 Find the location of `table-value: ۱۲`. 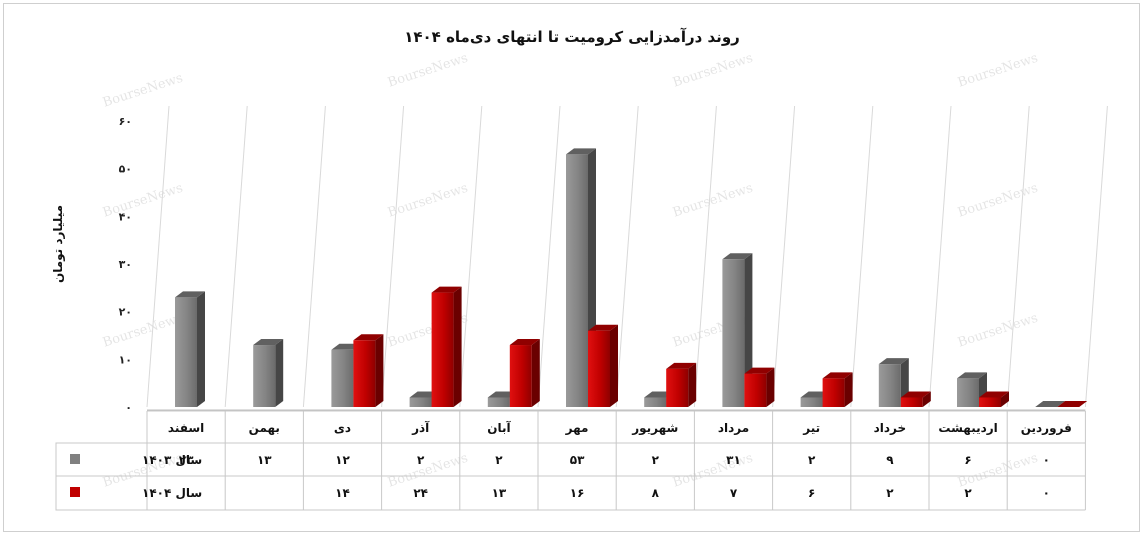

table-value: ۱۲ is located at coordinates (342, 460).